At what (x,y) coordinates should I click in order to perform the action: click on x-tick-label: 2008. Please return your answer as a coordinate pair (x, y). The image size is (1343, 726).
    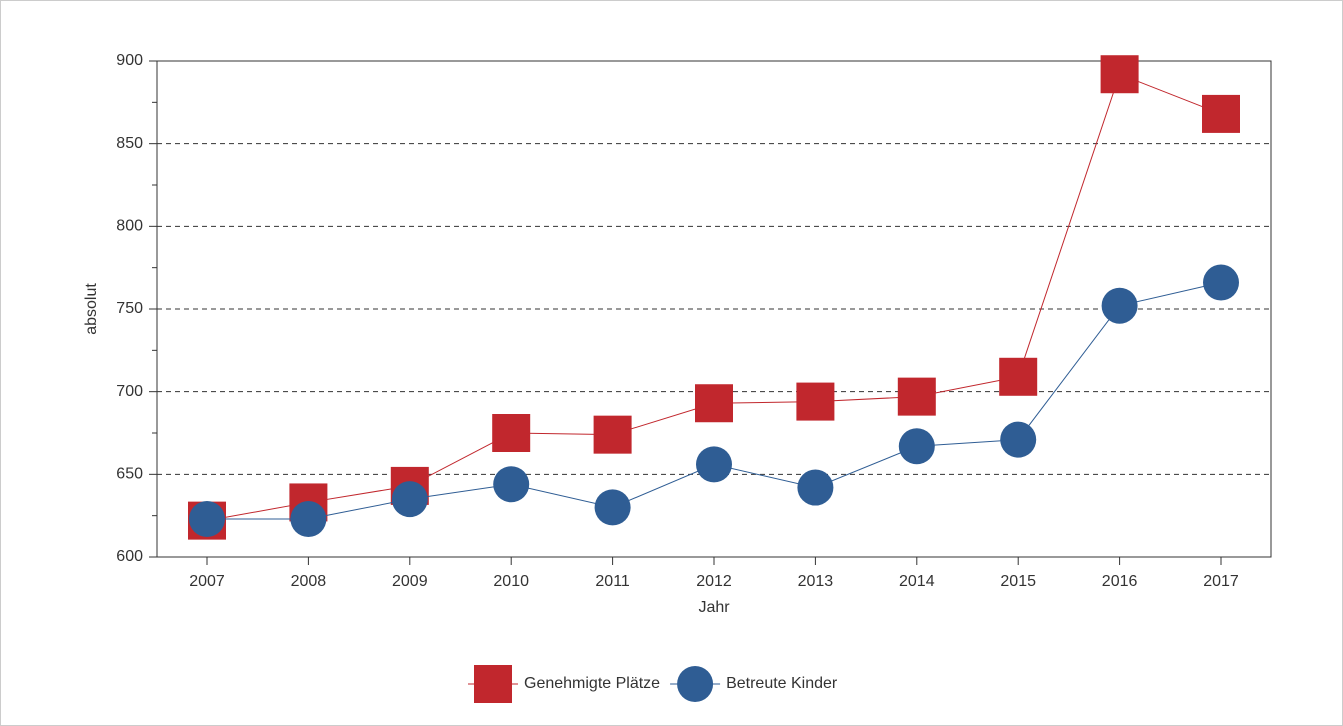
    Looking at the image, I should click on (309, 581).